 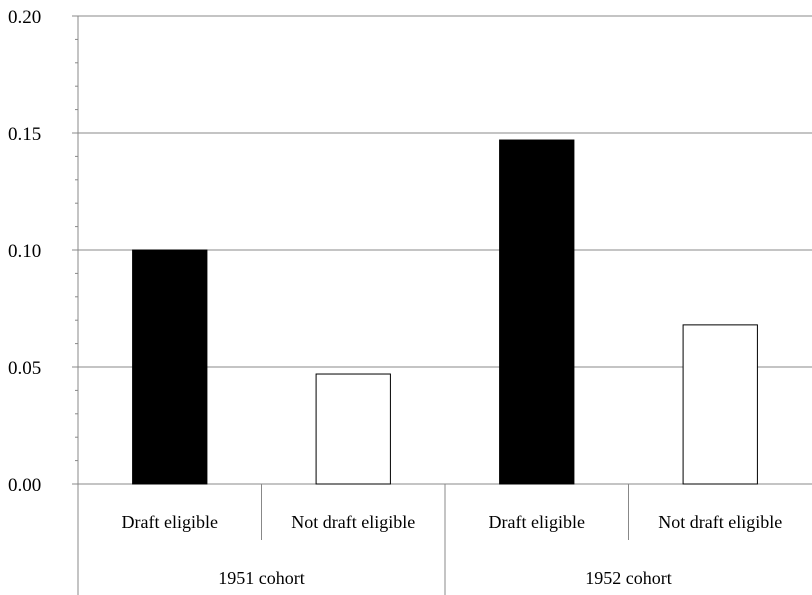 I want to click on y-tick-label: 0.20, so click(x=24, y=17).